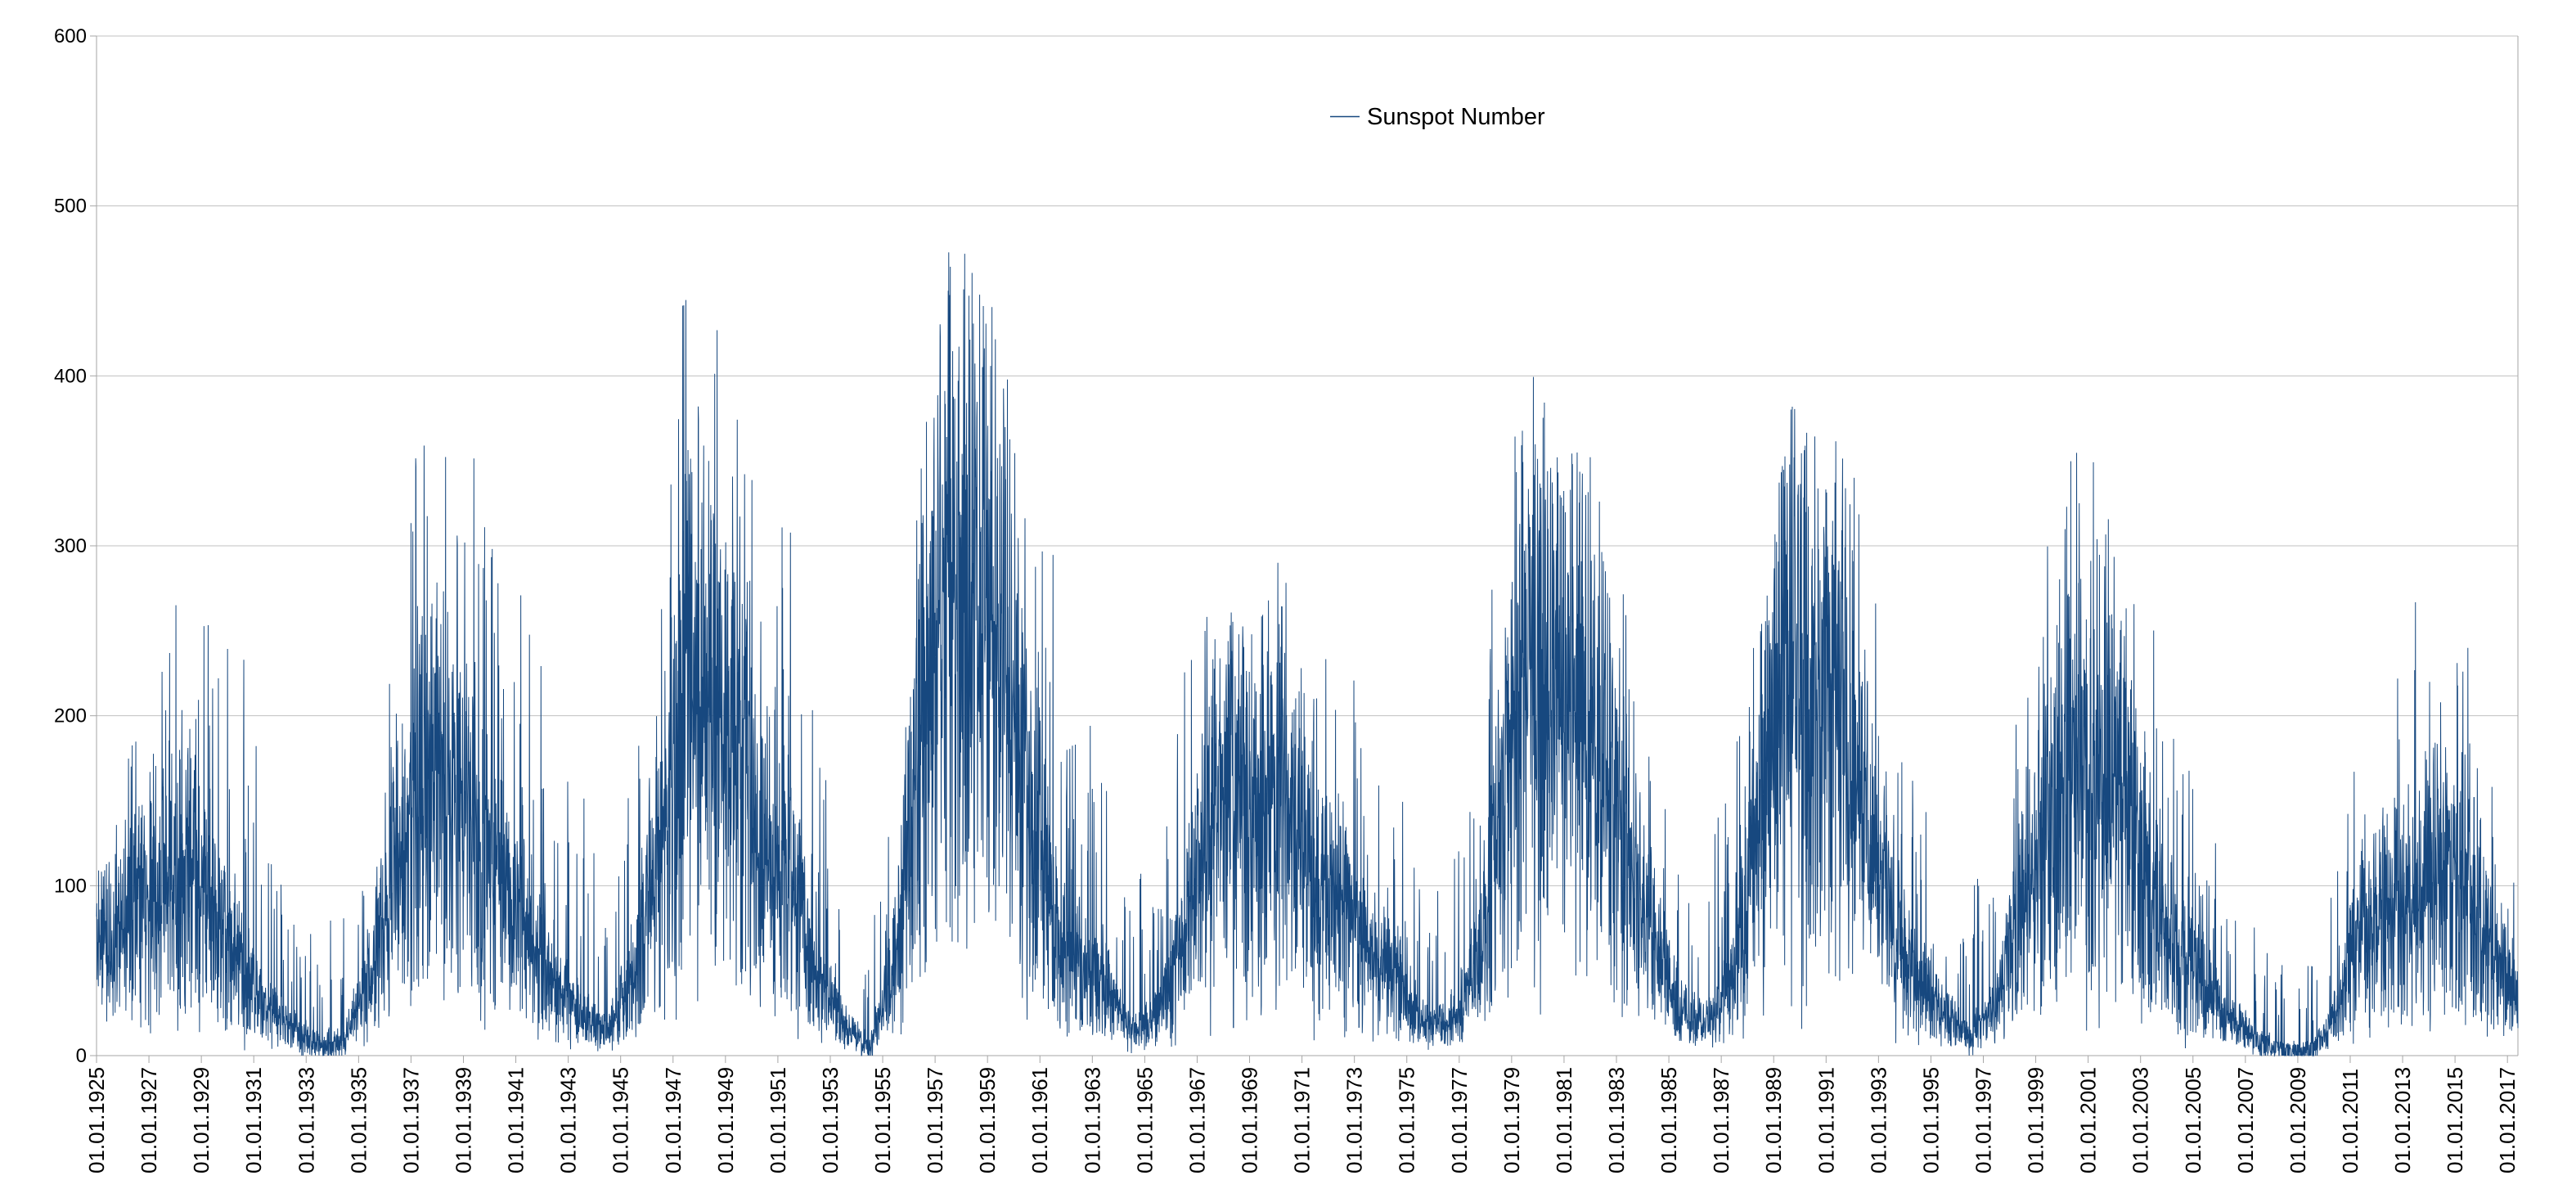  Describe the element at coordinates (2036, 1120) in the screenshot. I see `x-tick-label: 01.01.1999` at that location.